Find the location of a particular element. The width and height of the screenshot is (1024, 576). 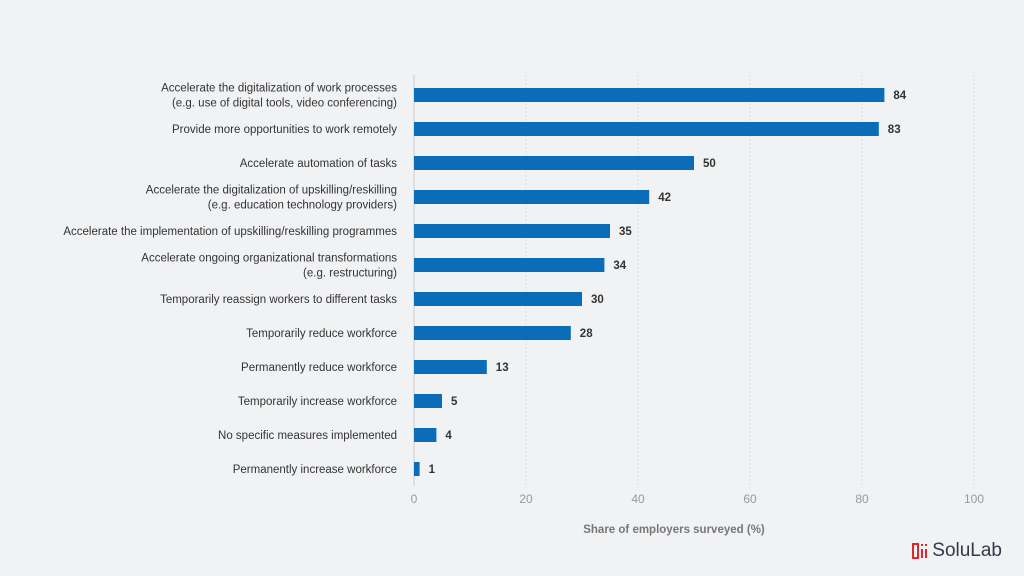

solulab-logo-icon is located at coordinates (920, 551).